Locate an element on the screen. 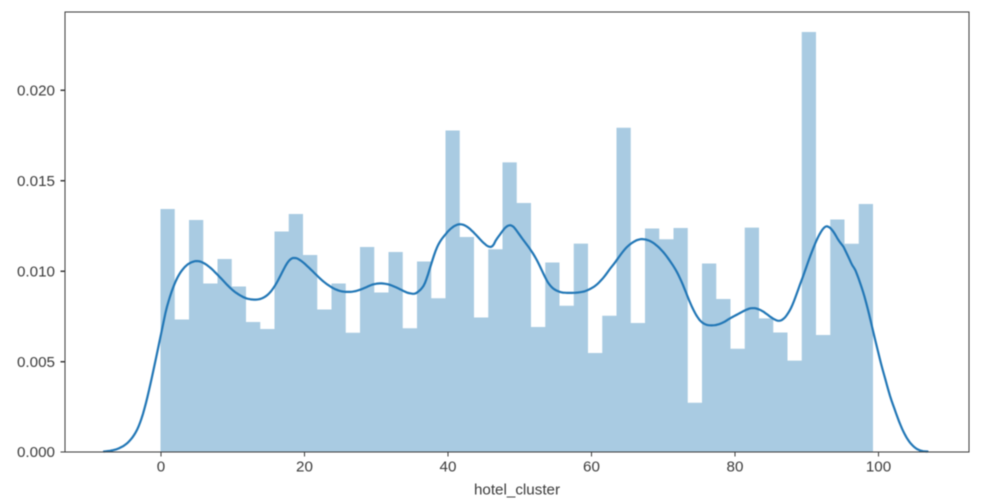 The image size is (1000, 504). svg-text: 0.020 is located at coordinates (36, 91).